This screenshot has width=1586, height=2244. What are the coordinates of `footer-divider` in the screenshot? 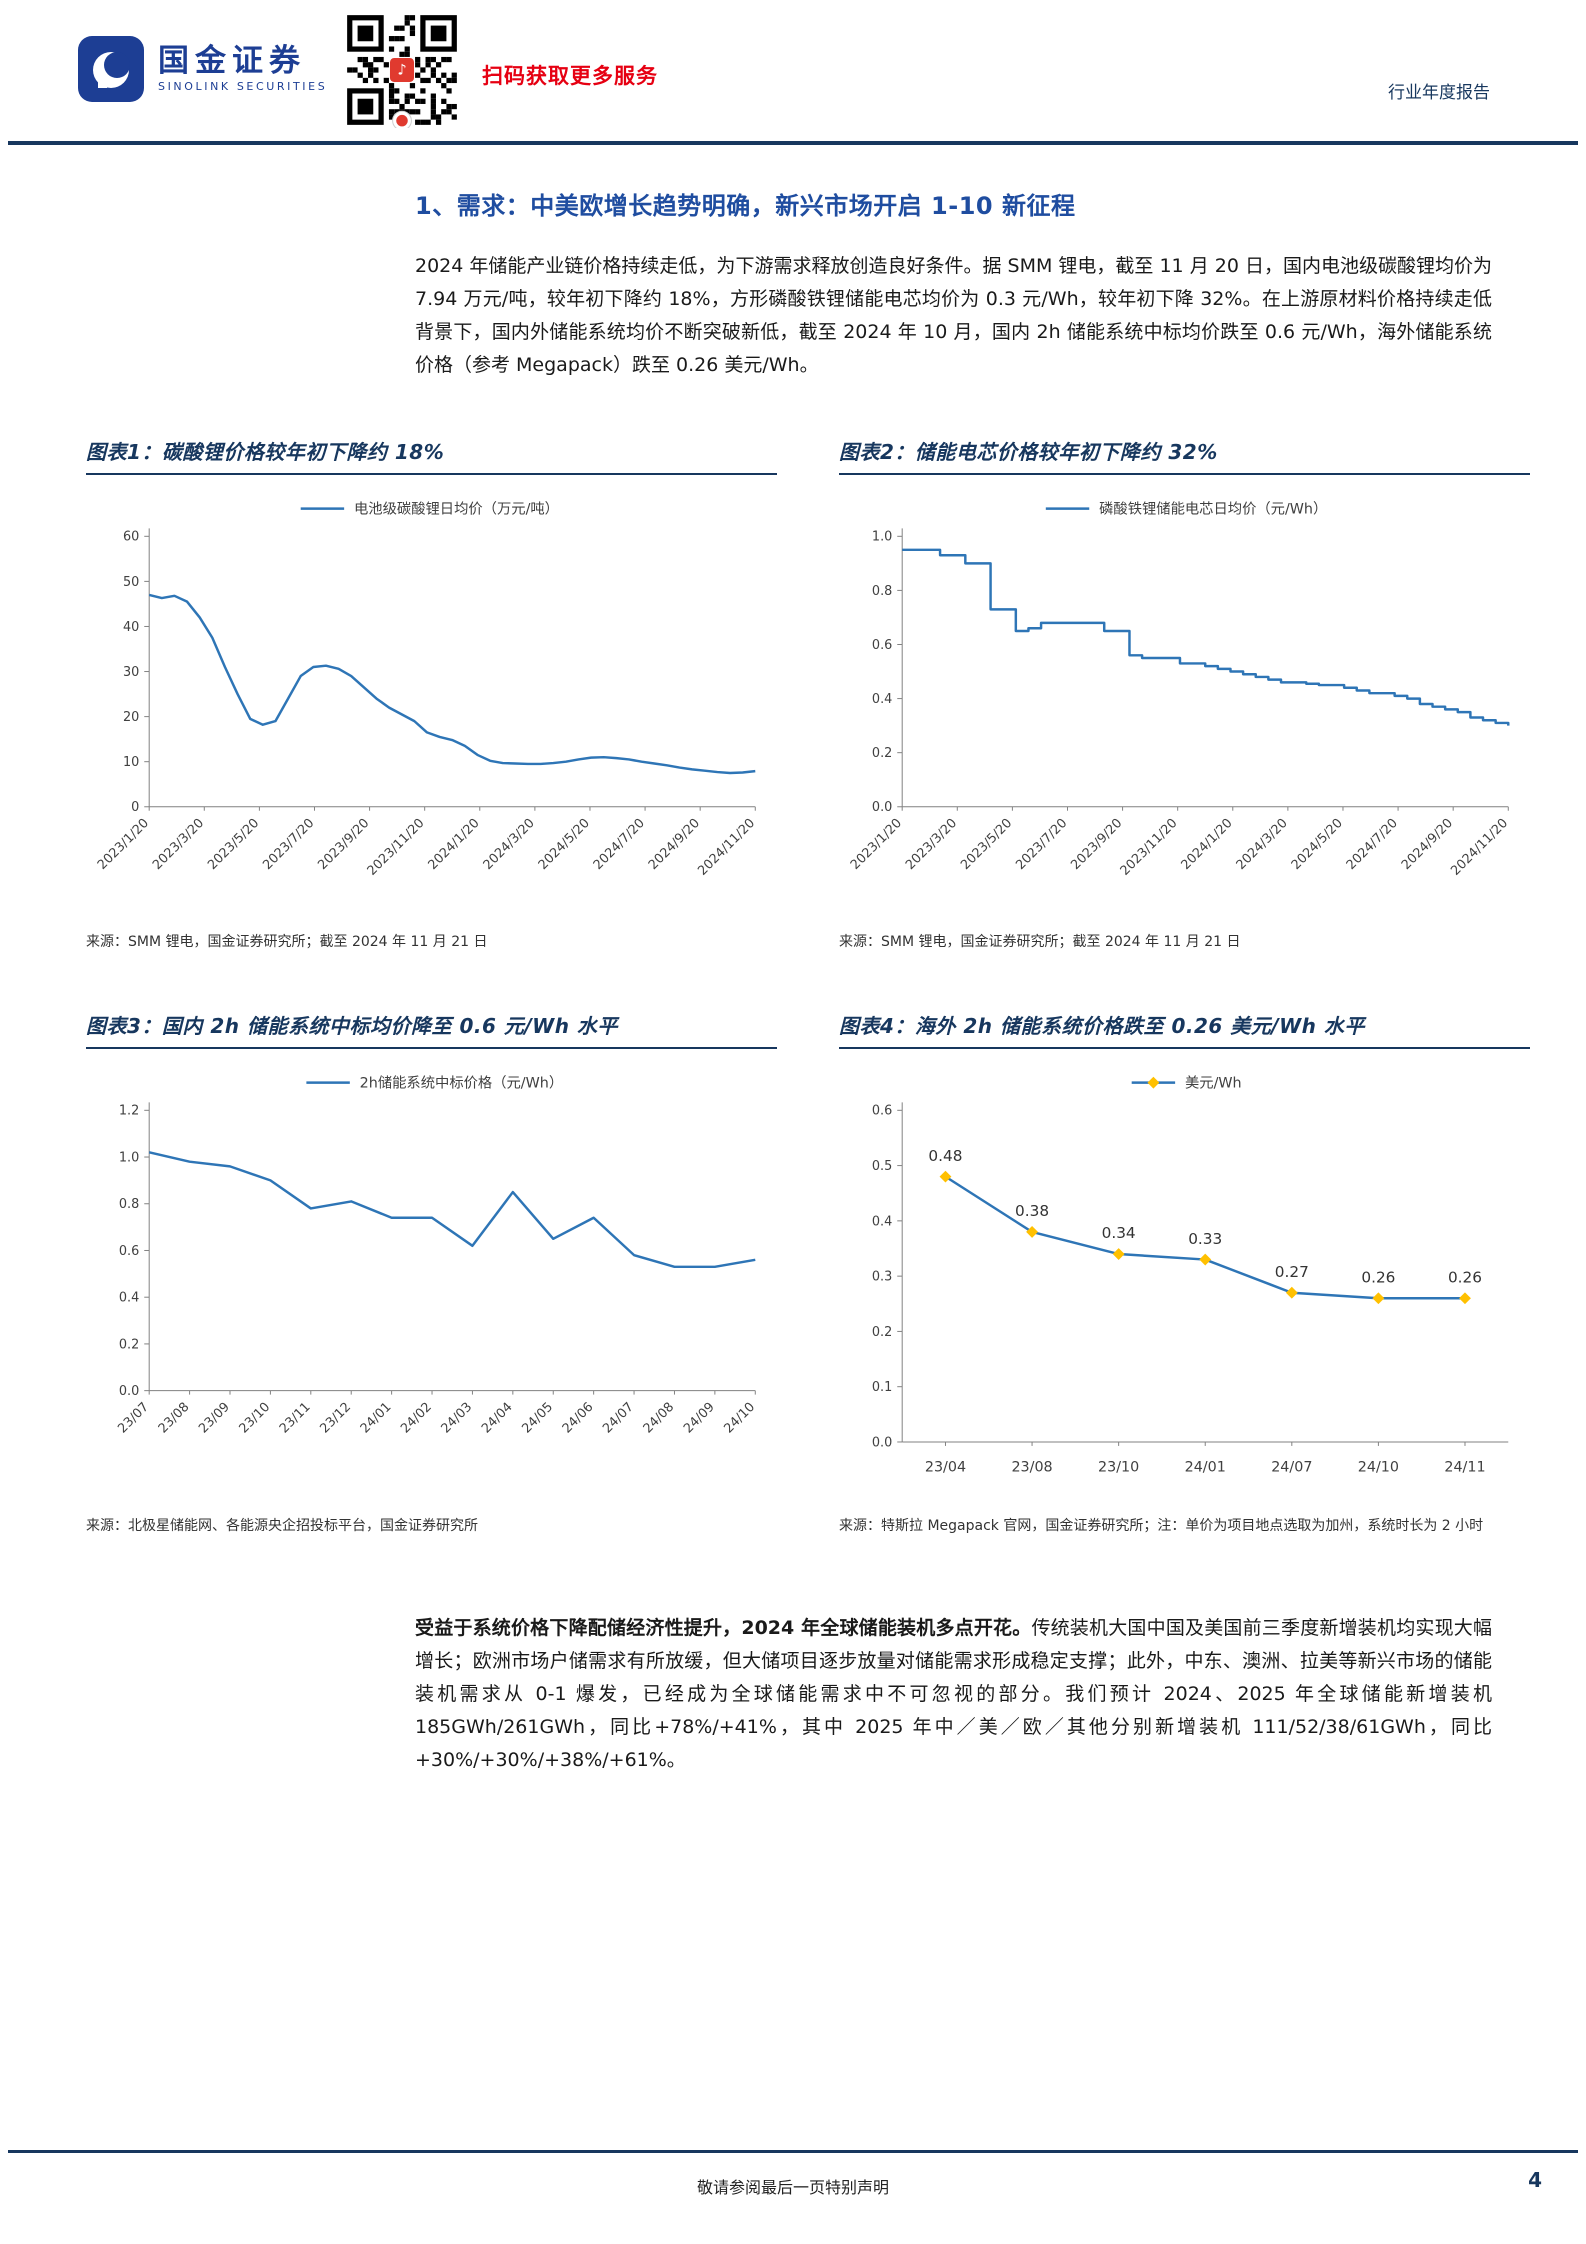 It's located at (793, 2151).